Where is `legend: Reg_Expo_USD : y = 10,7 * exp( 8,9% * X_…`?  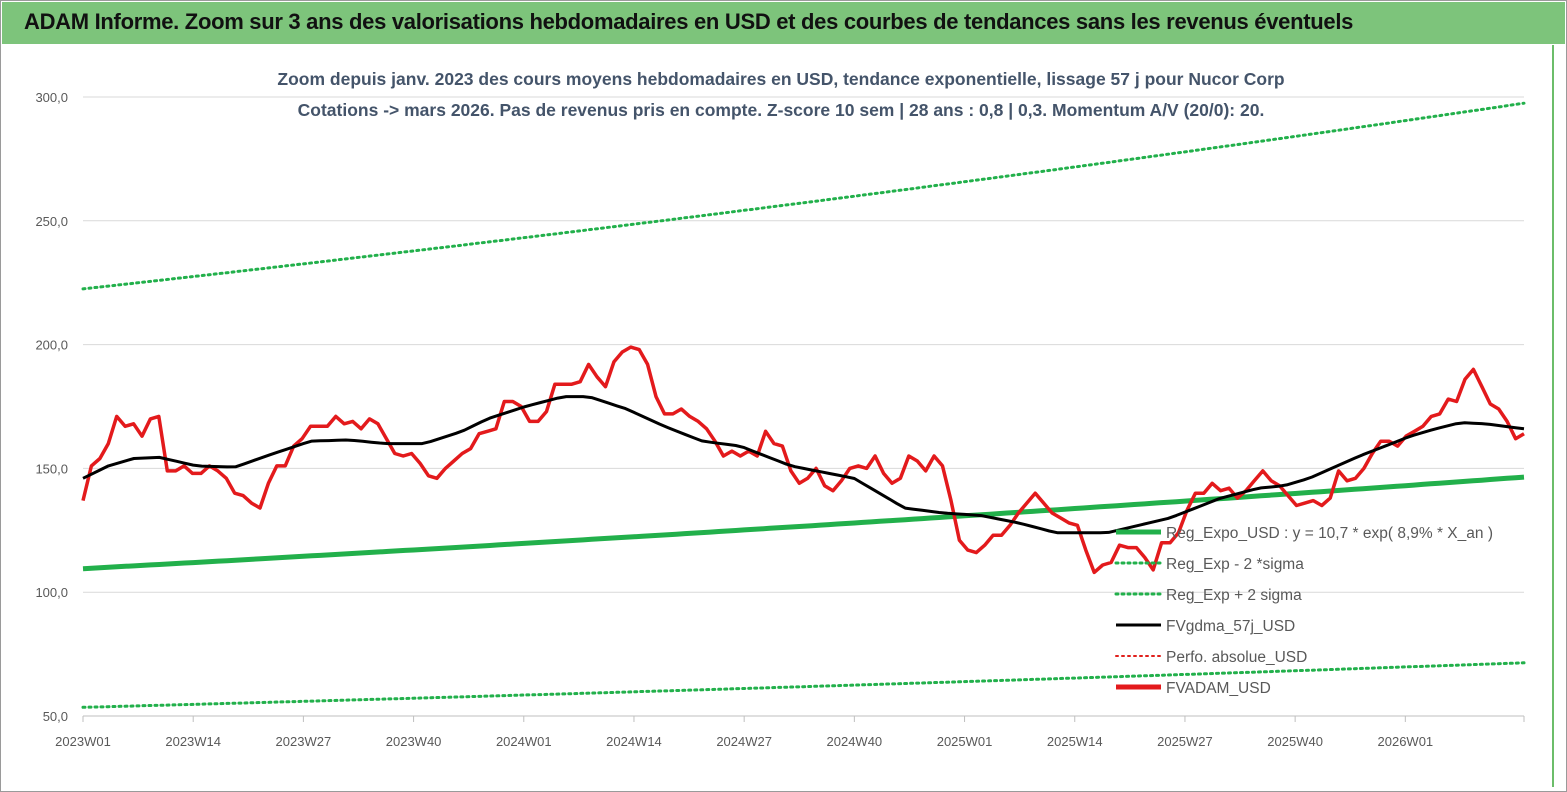
legend: Reg_Expo_USD : y = 10,7 * exp( 8,9% * X_… is located at coordinates (1303, 611).